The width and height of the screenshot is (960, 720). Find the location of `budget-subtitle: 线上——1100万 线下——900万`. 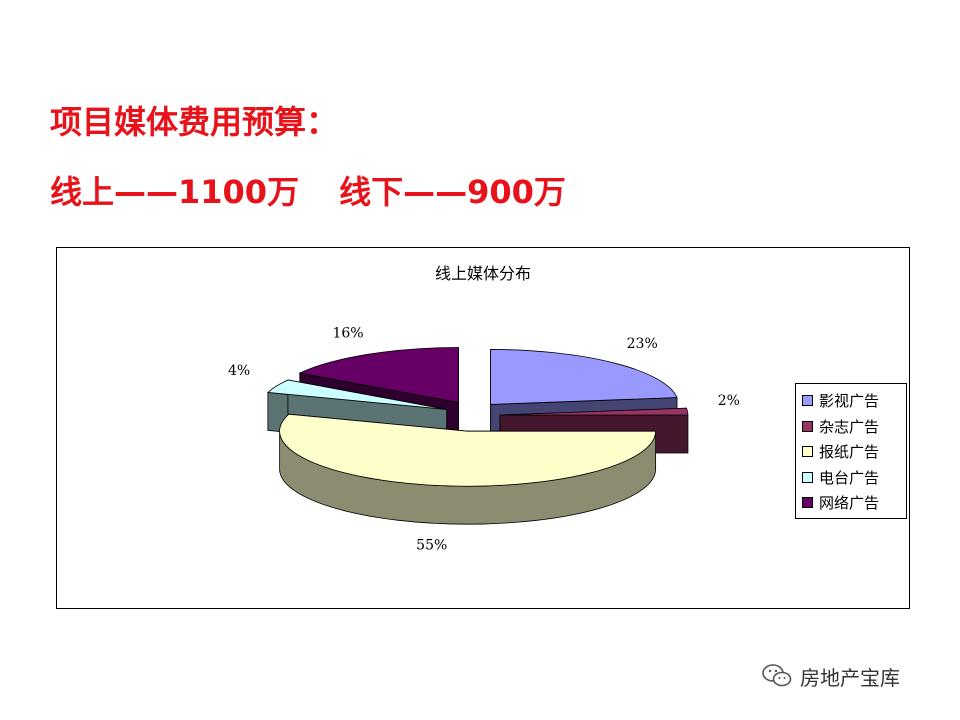

budget-subtitle: 线上——1100万 线下——900万 is located at coordinates (308, 192).